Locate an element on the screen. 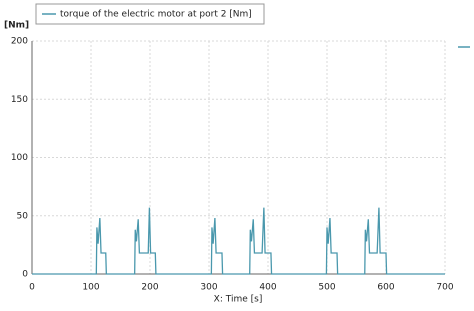 This screenshot has width=474, height=311. legend-box is located at coordinates (150, 14).